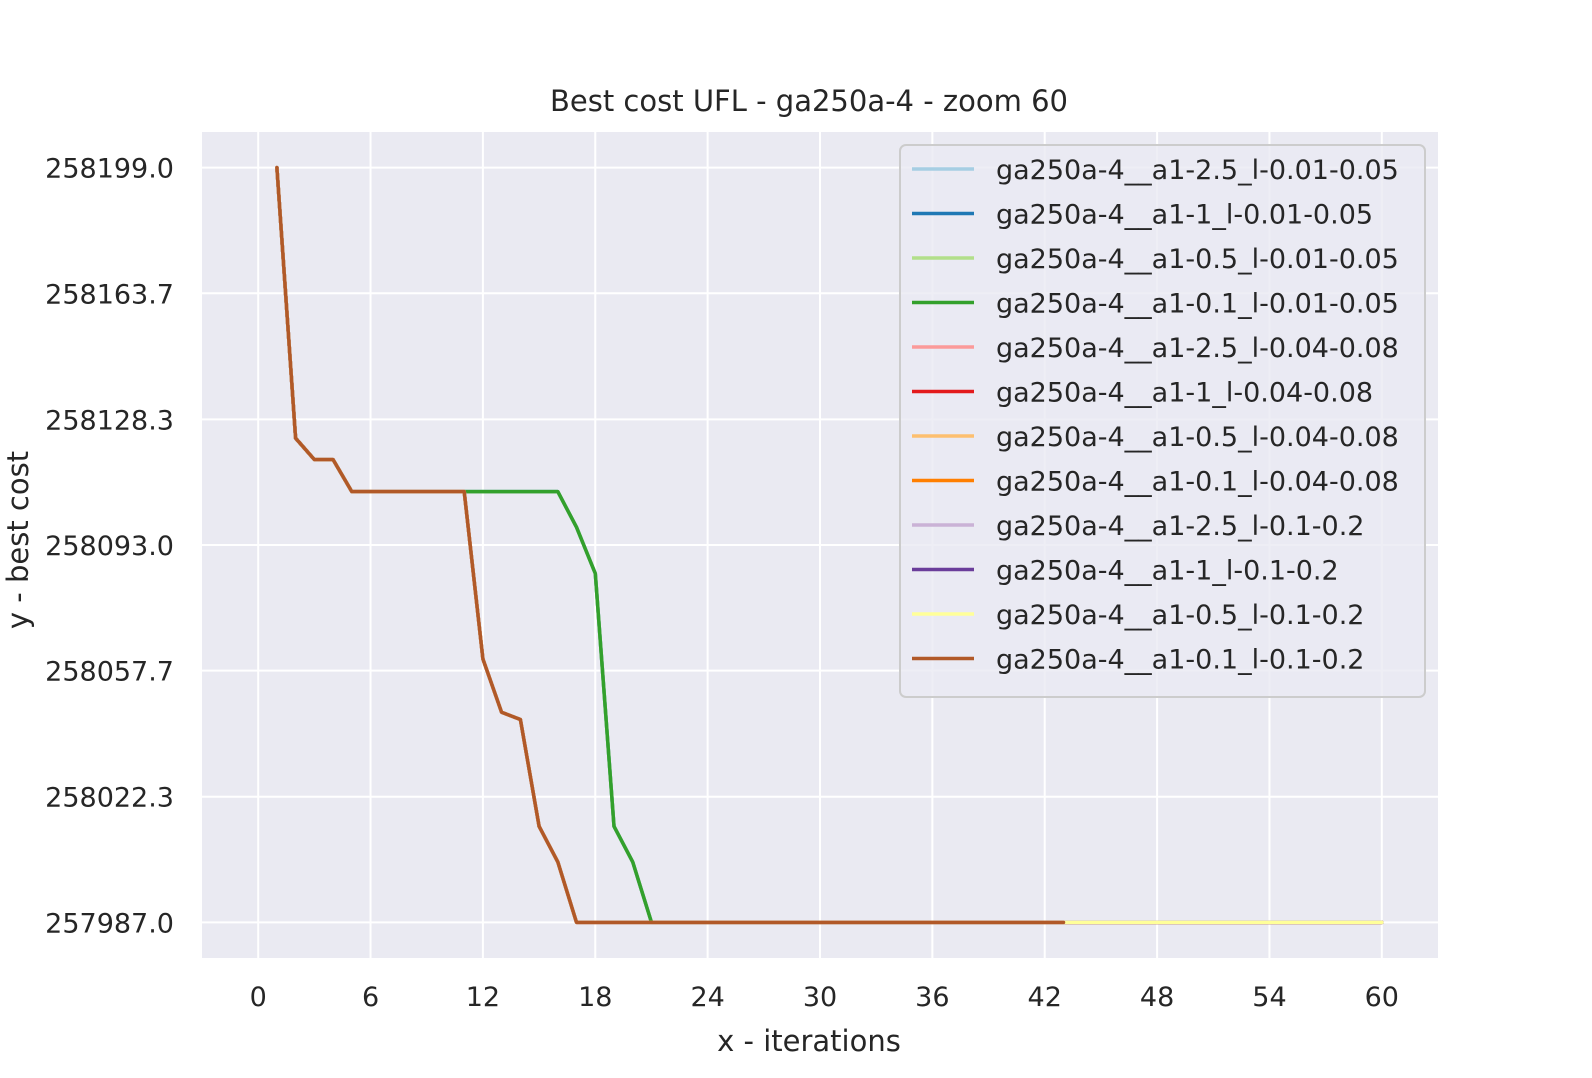 Image resolution: width=1592 pixels, height=1078 pixels. Describe the element at coordinates (483, 997) in the screenshot. I see `x-tick-label: 12` at that location.